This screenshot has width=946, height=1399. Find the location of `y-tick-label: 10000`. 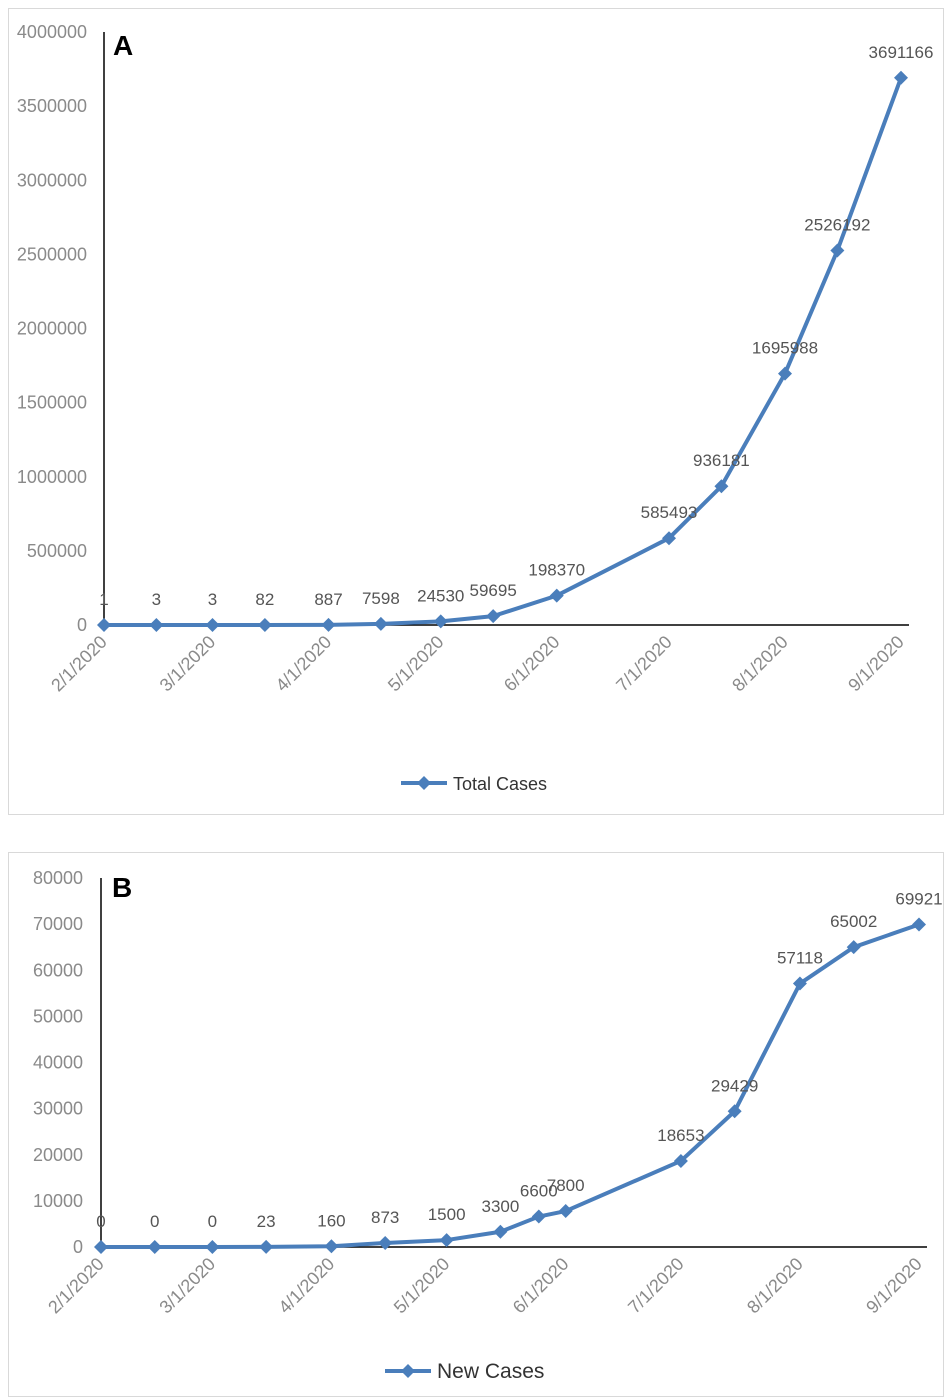

y-tick-label: 10000 is located at coordinates (58, 1201).